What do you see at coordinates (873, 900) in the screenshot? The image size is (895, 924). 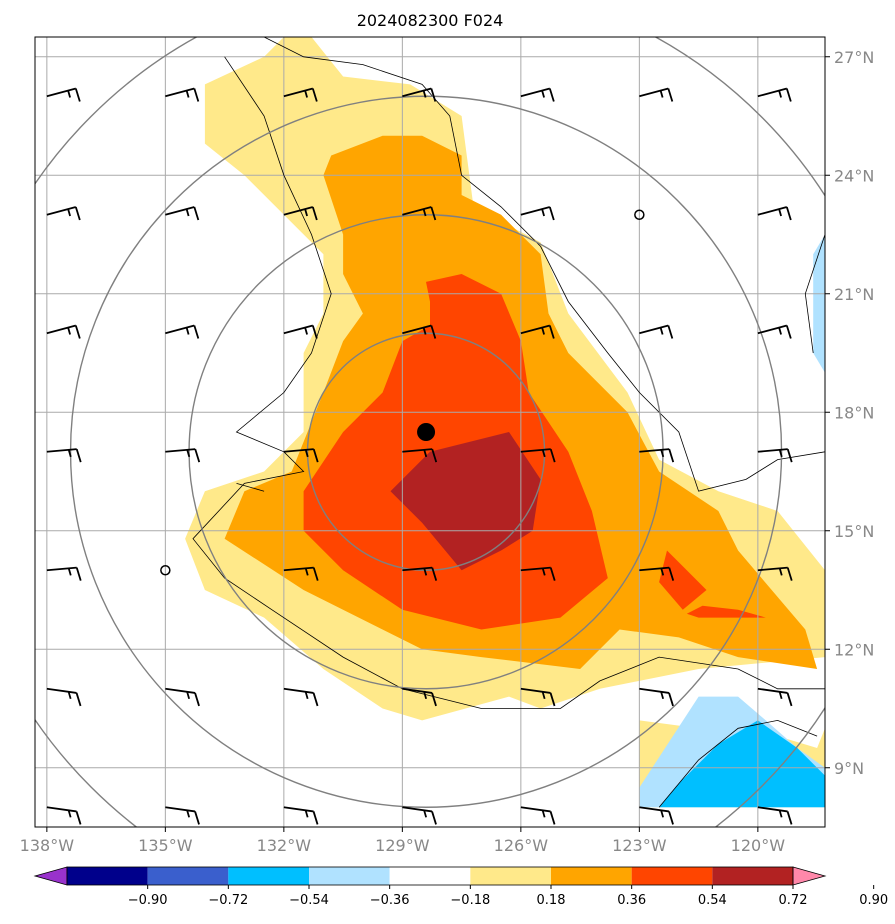 I see `colorbar-tick-label: 0.90` at bounding box center [873, 900].